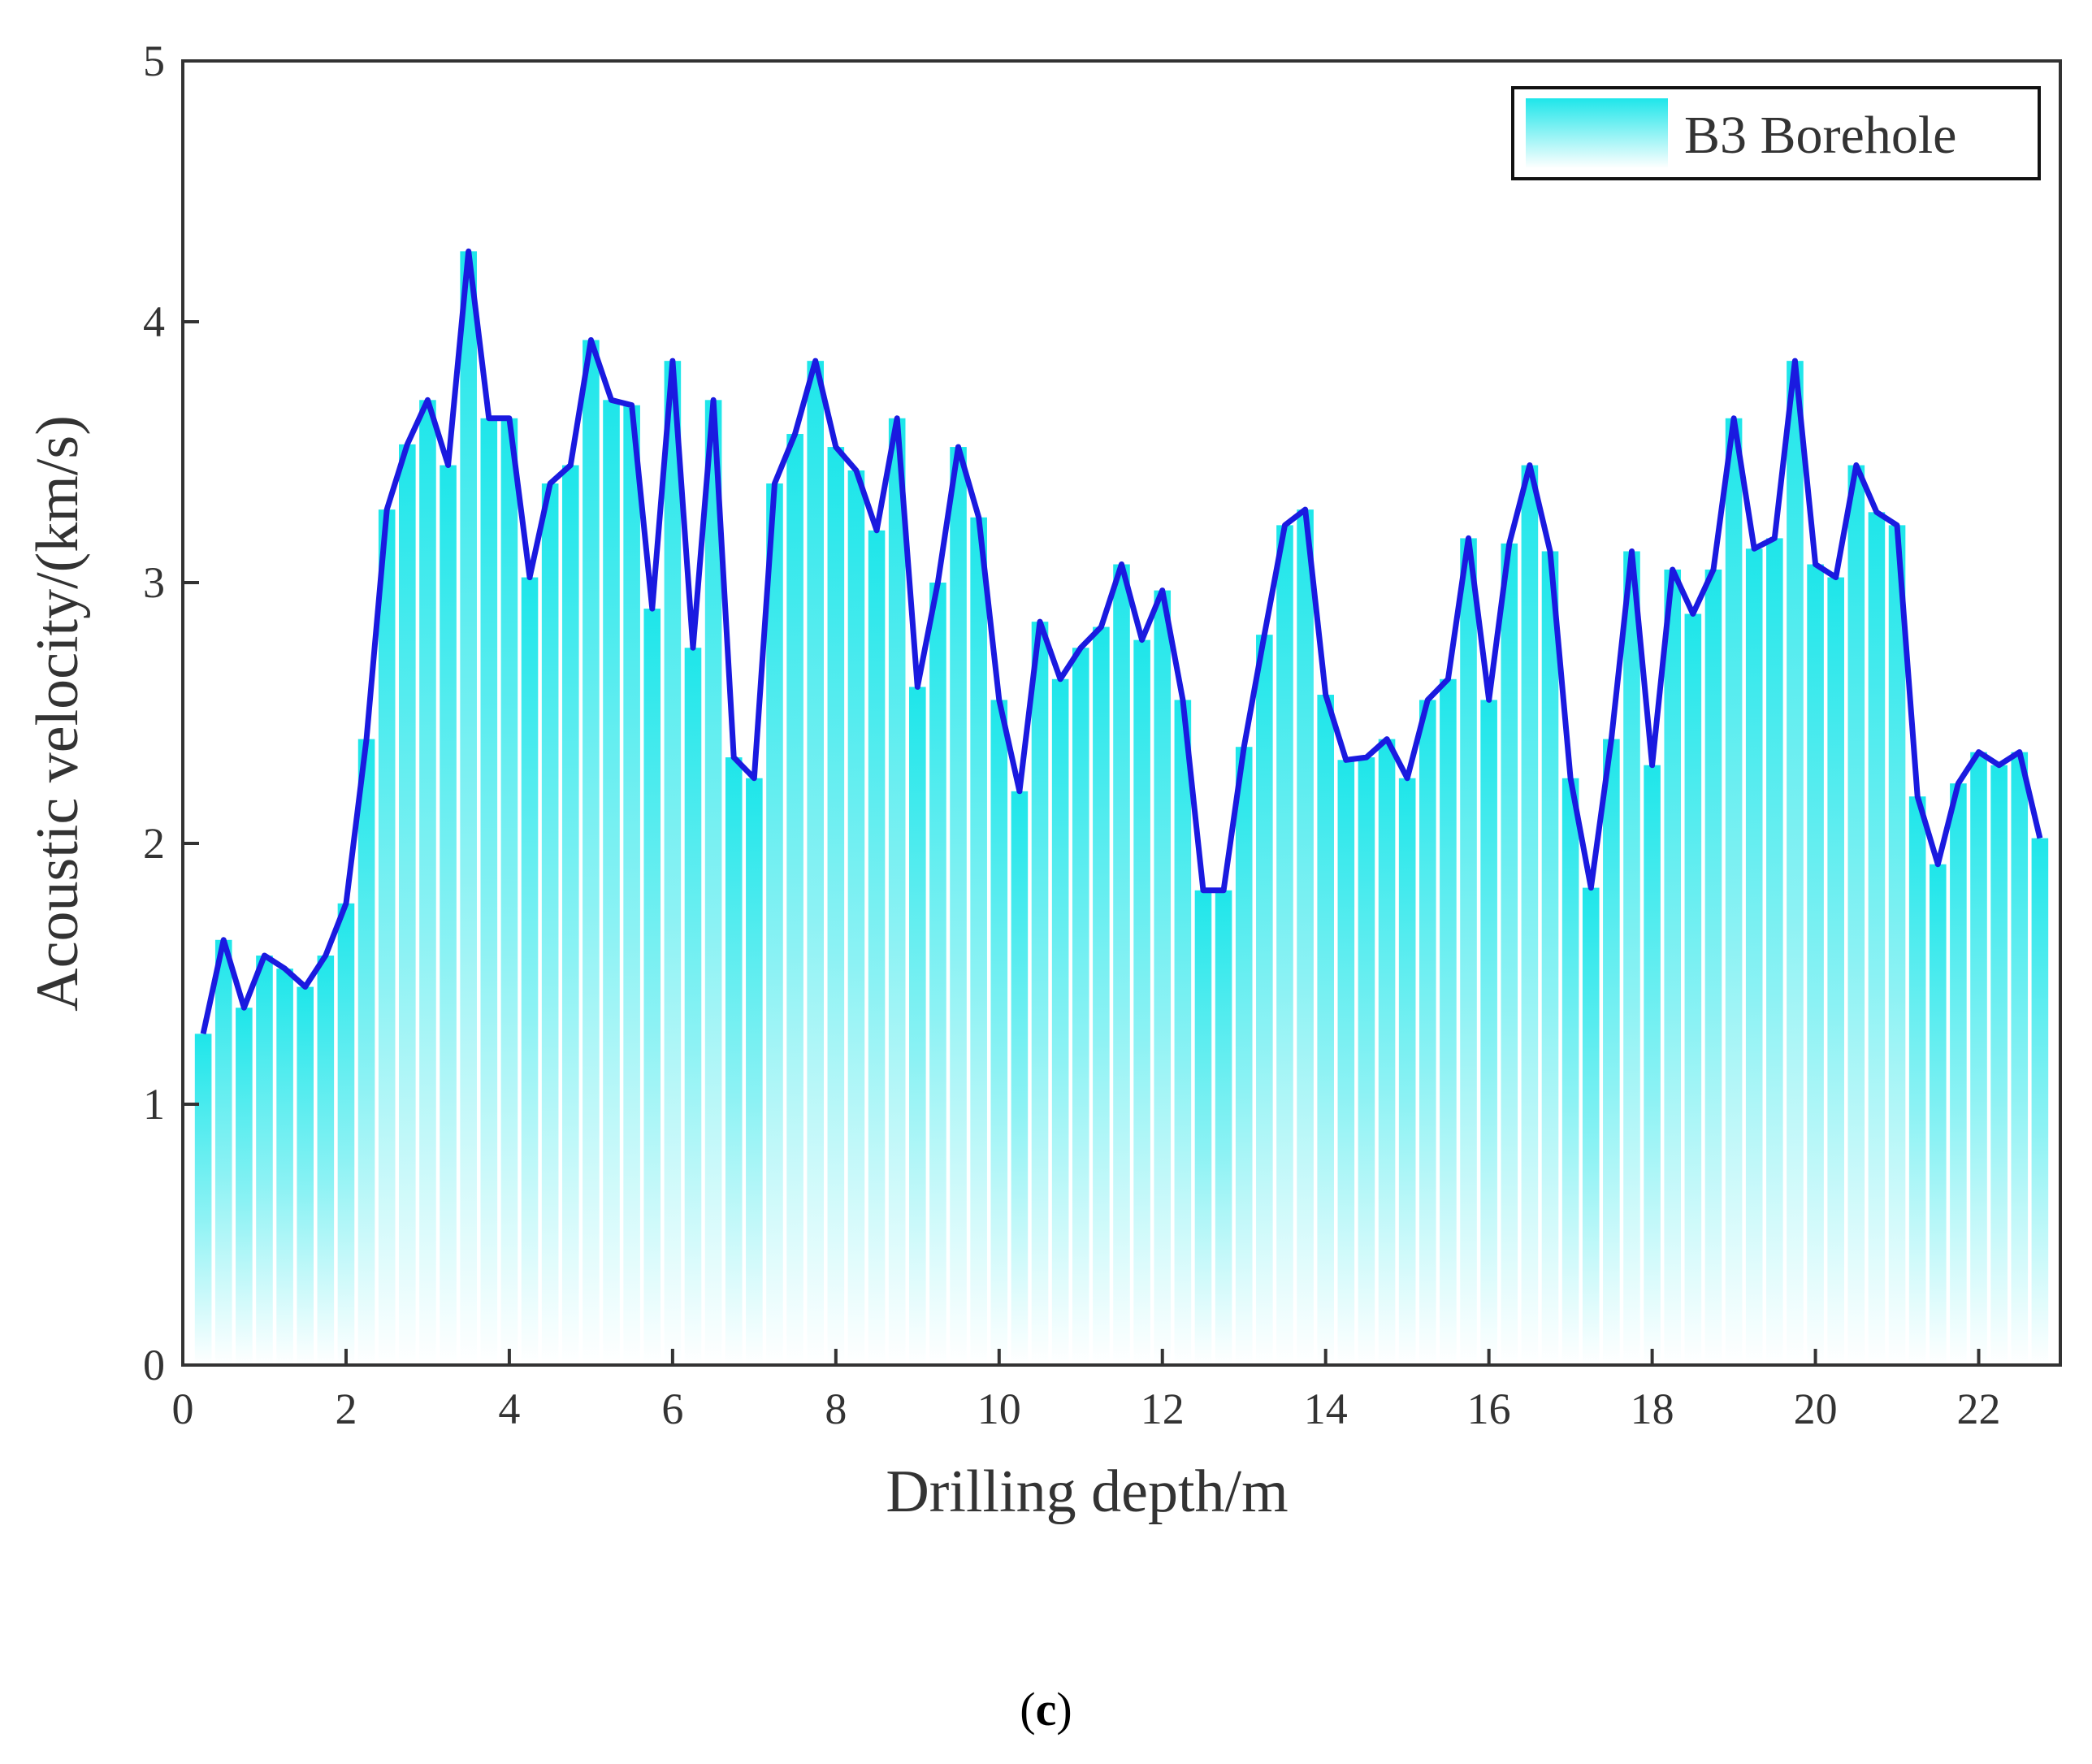  I want to click on x-tick-label: 18, so click(1652, 1409).